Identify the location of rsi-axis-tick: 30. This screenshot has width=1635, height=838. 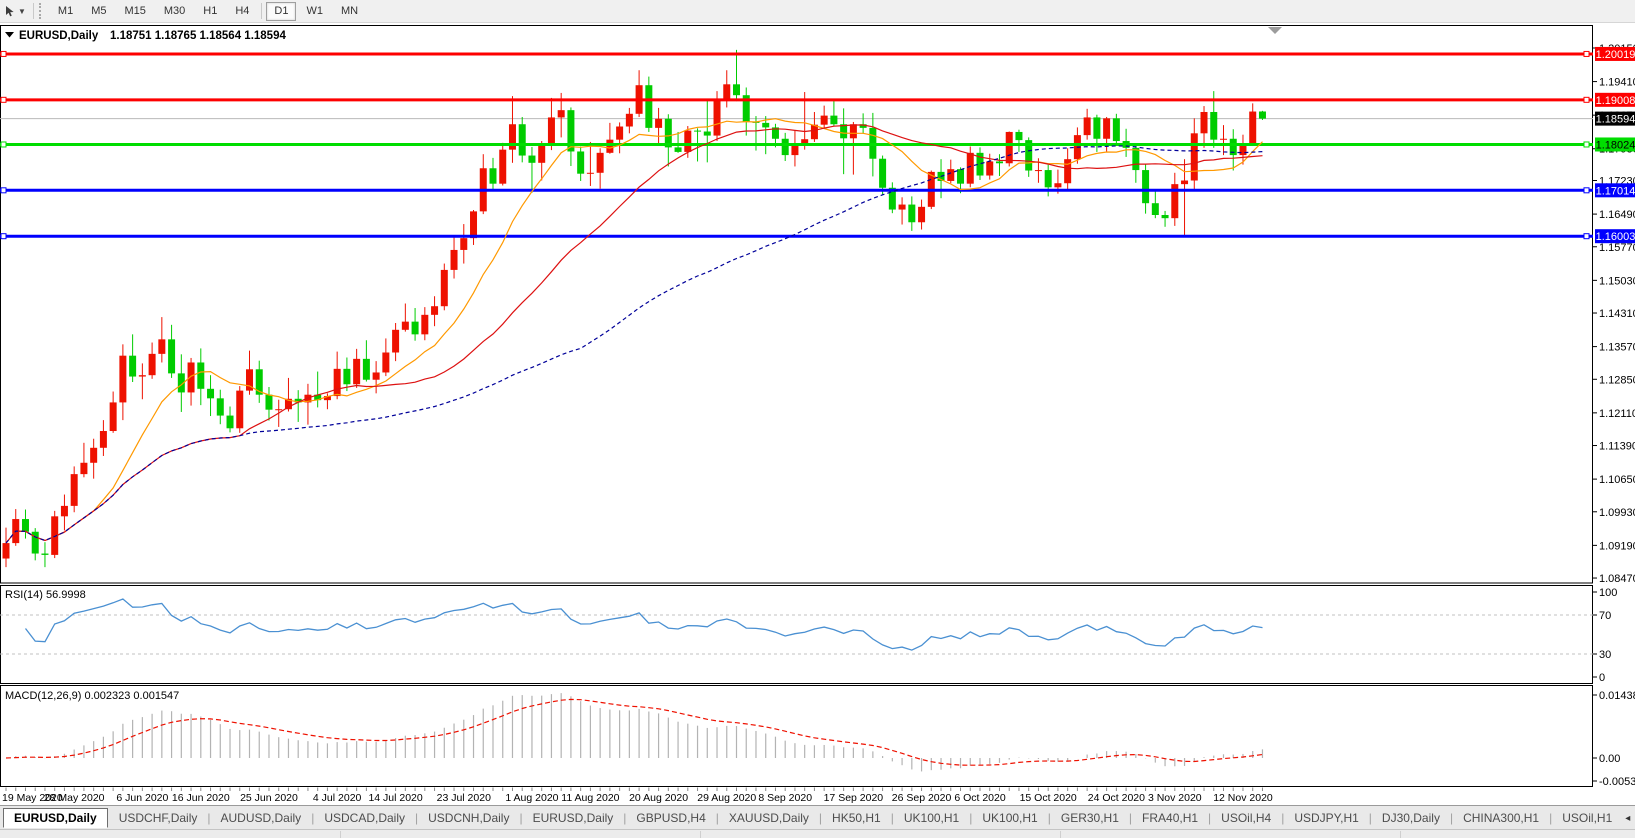
(1605, 655).